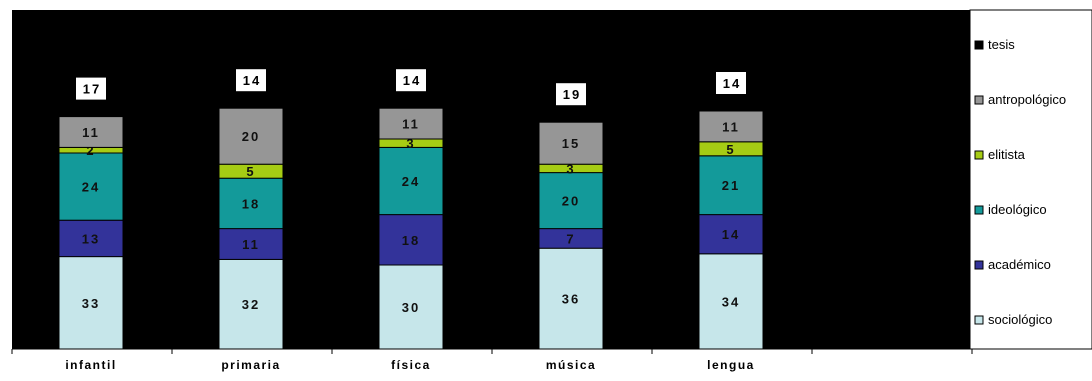  What do you see at coordinates (979, 210) in the screenshot?
I see `legend-swatch-ideológico` at bounding box center [979, 210].